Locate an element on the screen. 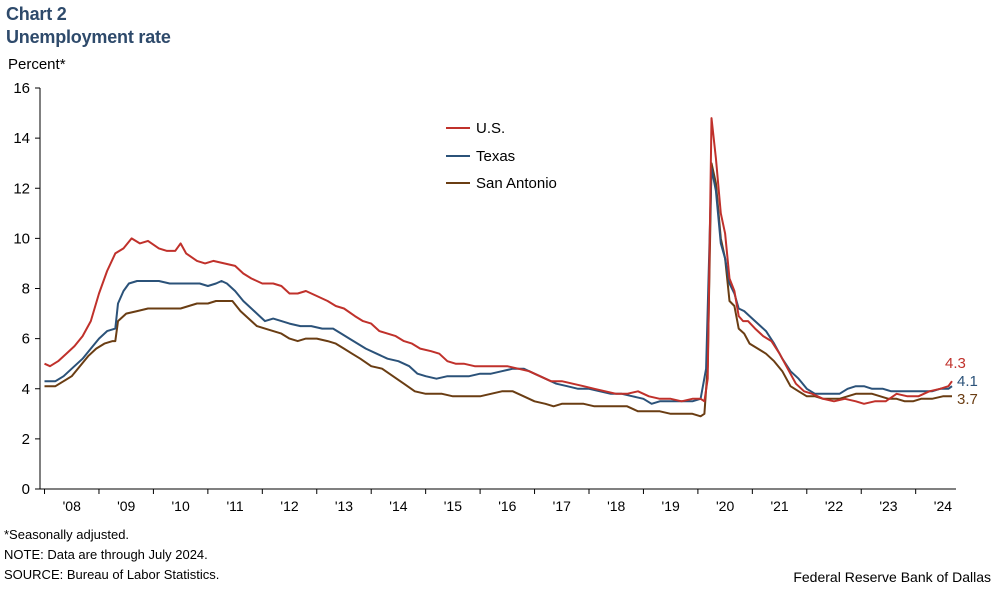 Image resolution: width=997 pixels, height=589 pixels. x-tick-label: '21 is located at coordinates (779, 506).